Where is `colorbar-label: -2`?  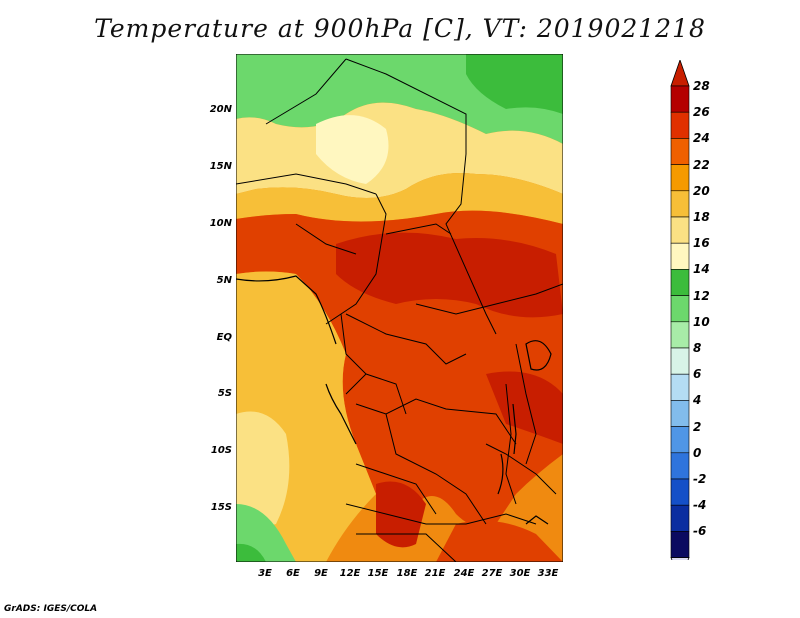
colorbar-label: -2 is located at coordinates (700, 479).